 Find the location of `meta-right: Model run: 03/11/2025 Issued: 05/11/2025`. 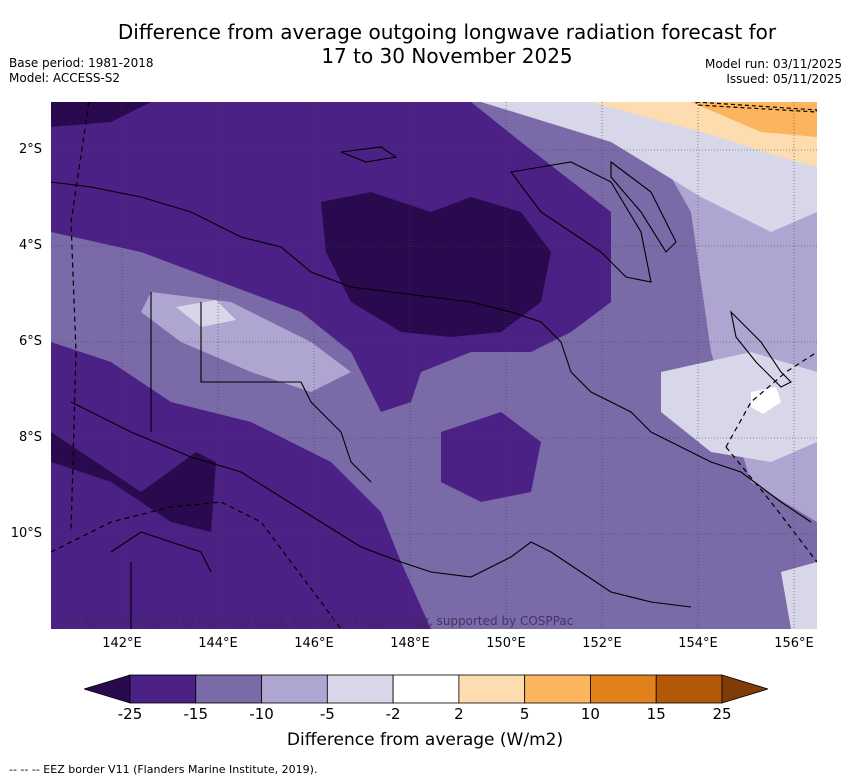

meta-right: Model run: 03/11/2025 Issued: 05/11/2025 is located at coordinates (773, 72).